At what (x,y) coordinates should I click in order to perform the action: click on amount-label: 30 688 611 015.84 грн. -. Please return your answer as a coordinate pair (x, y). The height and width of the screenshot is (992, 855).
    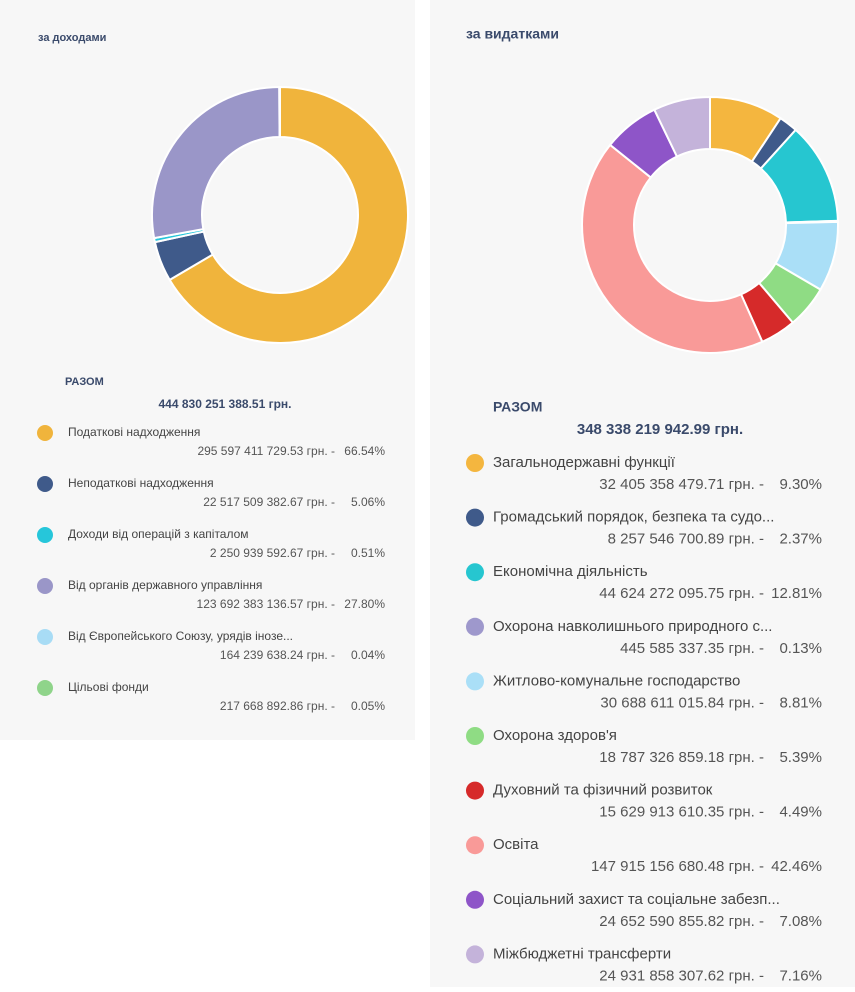
    Looking at the image, I should click on (682, 702).